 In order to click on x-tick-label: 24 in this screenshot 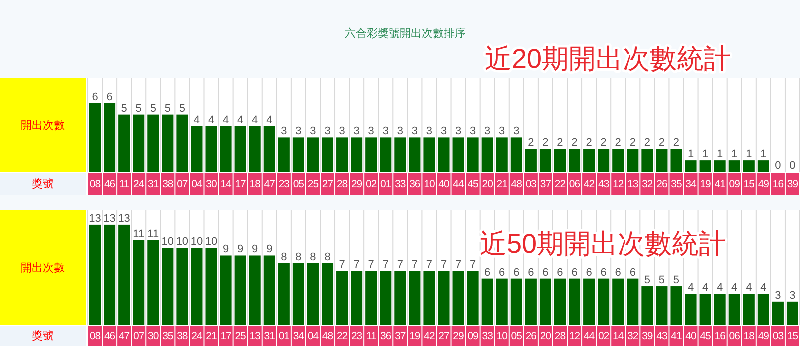, I will do `click(197, 336)`.